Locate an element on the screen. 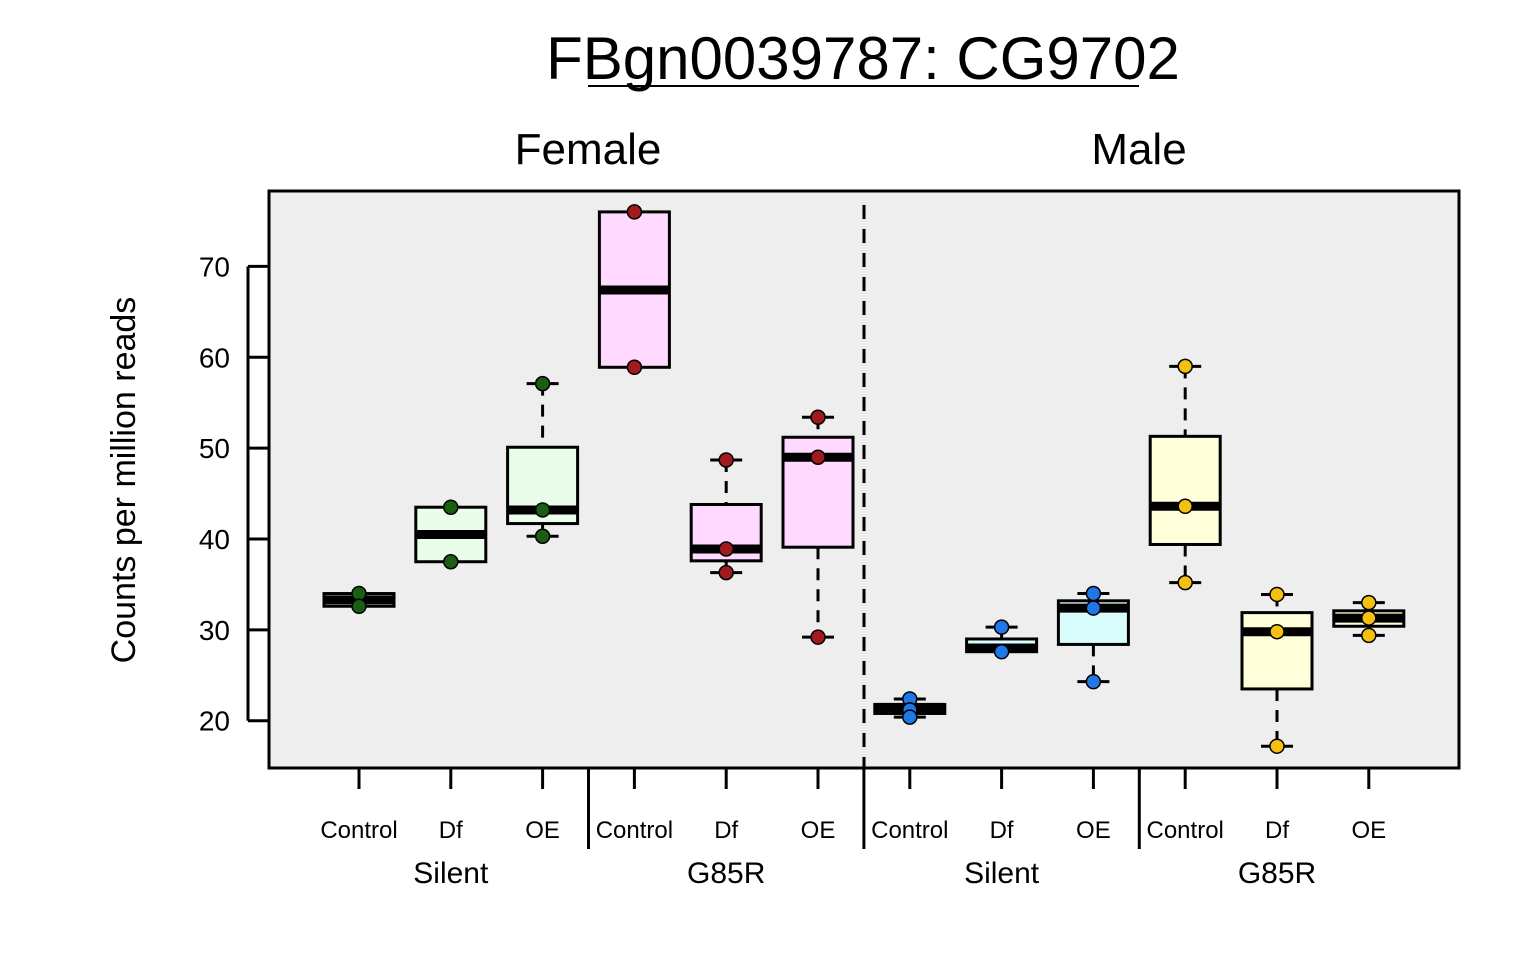 The width and height of the screenshot is (1536, 960). y-tick-label: 30 is located at coordinates (214, 630).